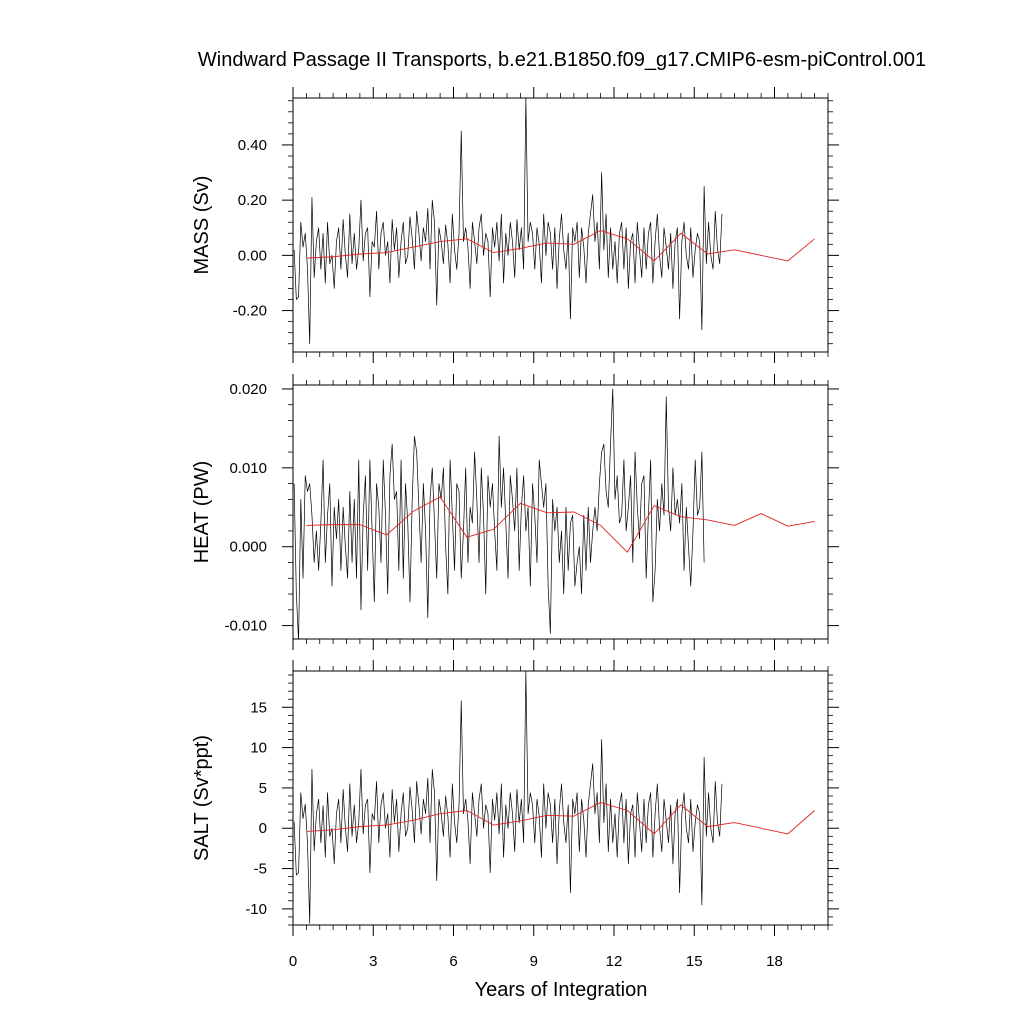 Image resolution: width=1024 pixels, height=1024 pixels. Describe the element at coordinates (252, 200) in the screenshot. I see `mass-y-tick-label: 0.20` at that location.